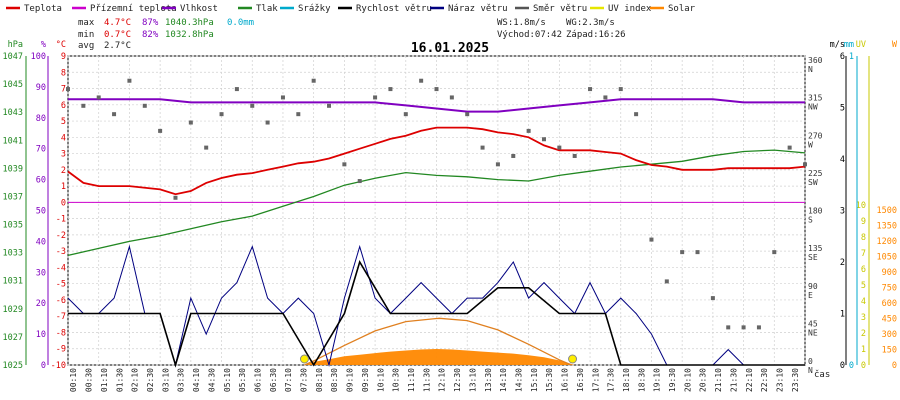 Image resolution: width=900 pixels, height=400 pixels. What do you see at coordinates (117, 35) in the screenshot?
I see `stats-temp: 0.7°C` at bounding box center [117, 35].